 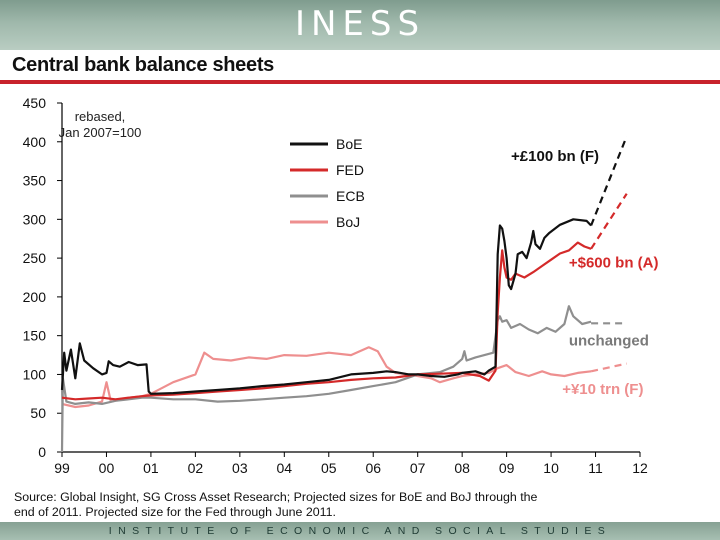 What do you see at coordinates (151, 468) in the screenshot?
I see `x-tick-label: 01` at bounding box center [151, 468].